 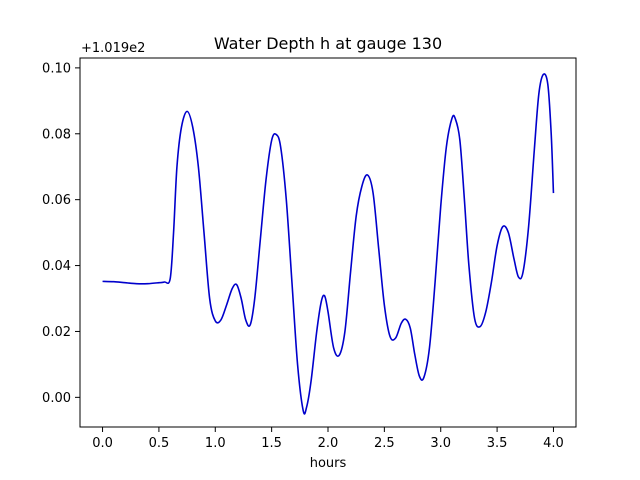 What do you see at coordinates (56, 398) in the screenshot?
I see `y-tick-label: 0.00` at bounding box center [56, 398].